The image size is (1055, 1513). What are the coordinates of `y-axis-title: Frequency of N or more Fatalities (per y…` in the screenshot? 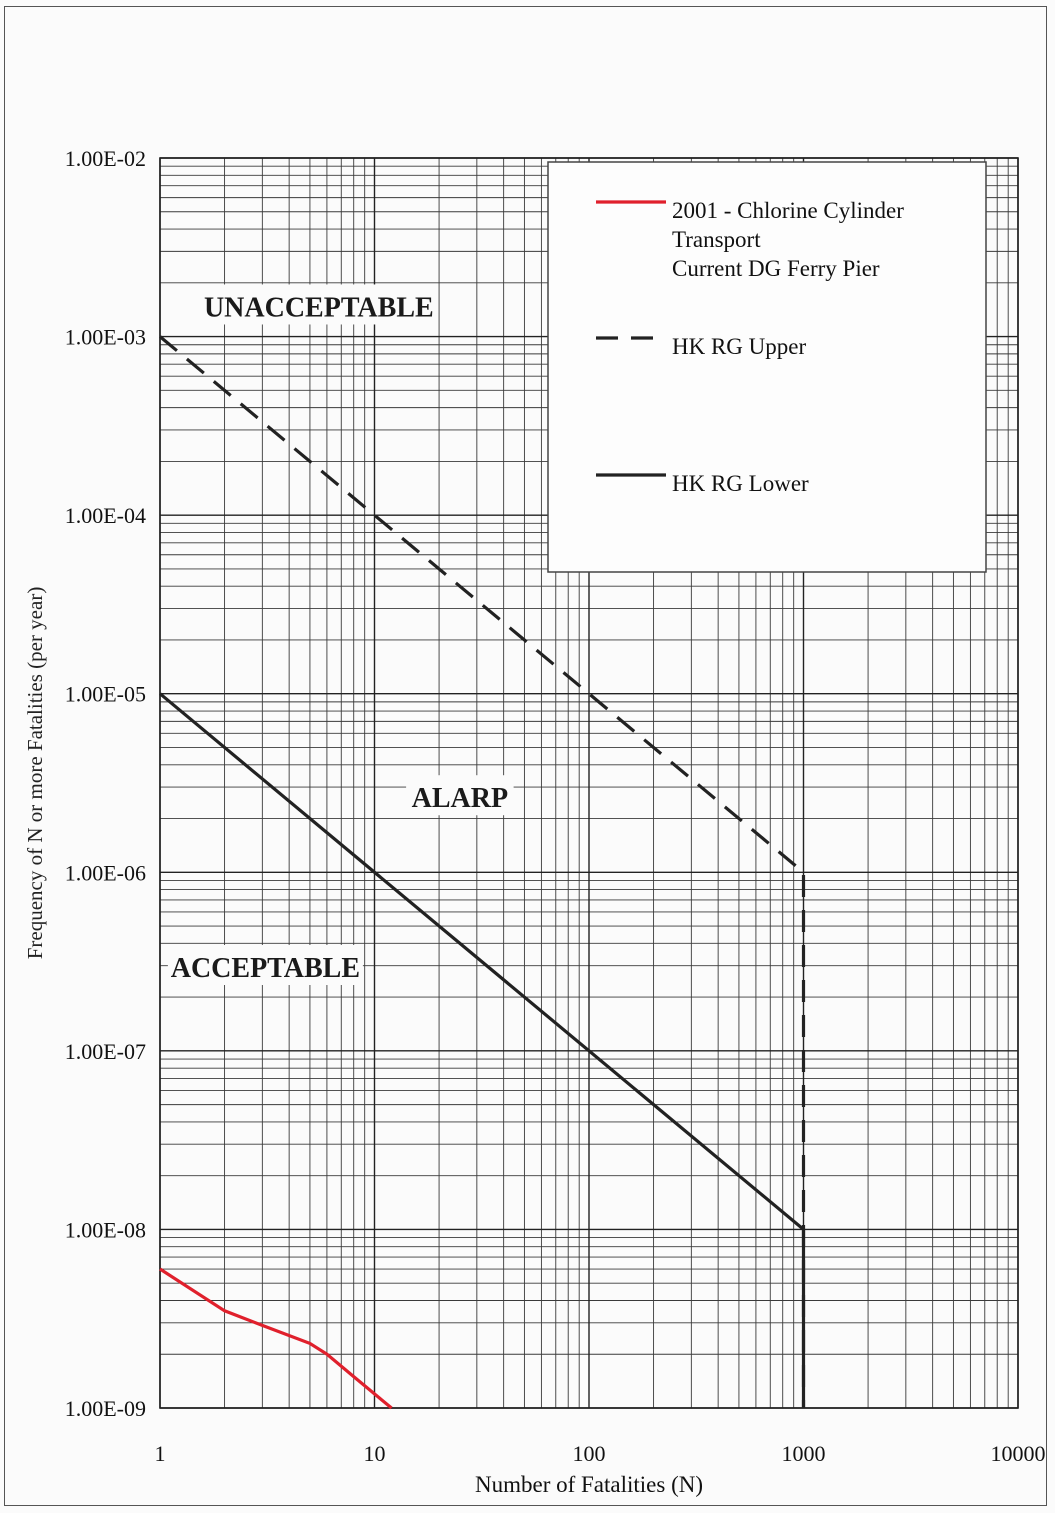 It's located at (35, 773).